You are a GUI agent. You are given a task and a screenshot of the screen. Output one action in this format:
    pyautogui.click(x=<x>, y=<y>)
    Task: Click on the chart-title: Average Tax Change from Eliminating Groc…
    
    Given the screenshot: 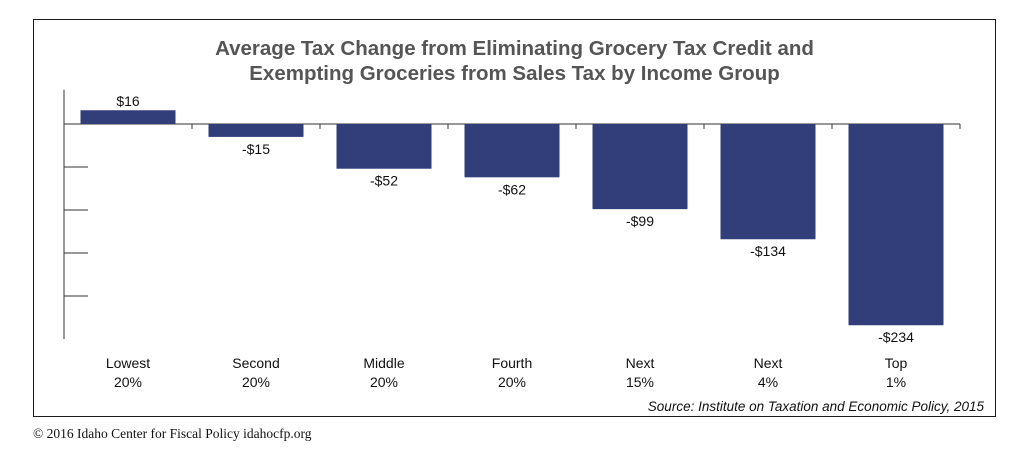 What is the action you would take?
    pyautogui.click(x=514, y=61)
    